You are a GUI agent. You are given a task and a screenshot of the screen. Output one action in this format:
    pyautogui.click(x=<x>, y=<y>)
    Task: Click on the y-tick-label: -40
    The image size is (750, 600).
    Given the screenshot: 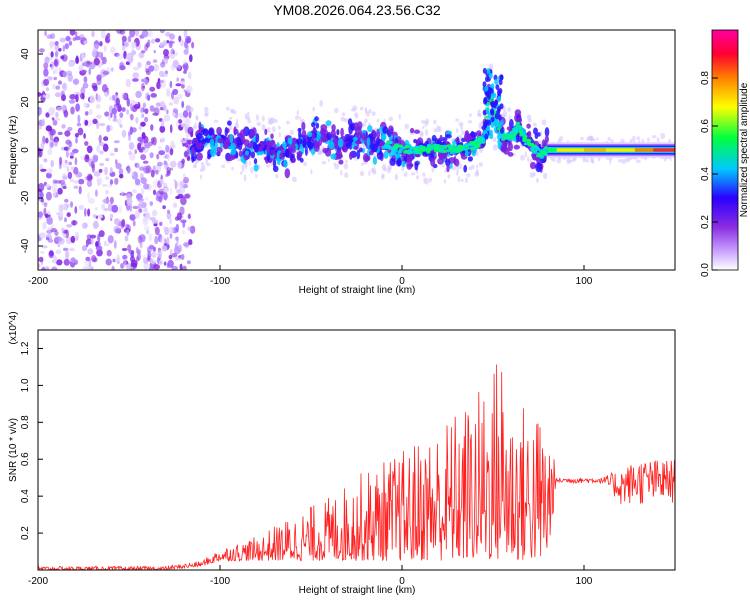 What is the action you would take?
    pyautogui.click(x=25, y=245)
    